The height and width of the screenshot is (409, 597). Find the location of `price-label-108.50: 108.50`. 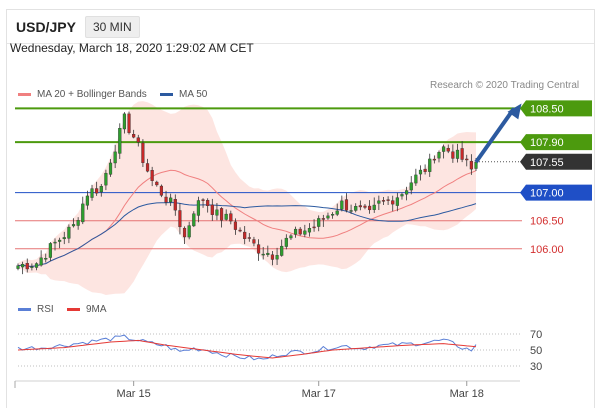

price-label-108.50: 108.50 is located at coordinates (547, 109).